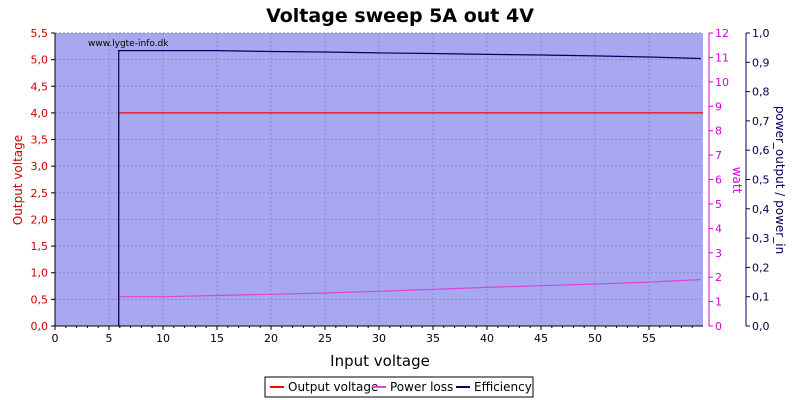 Image resolution: width=800 pixels, height=400 pixels. Describe the element at coordinates (541, 338) in the screenshot. I see `x-axis-tick-label: 45` at that location.